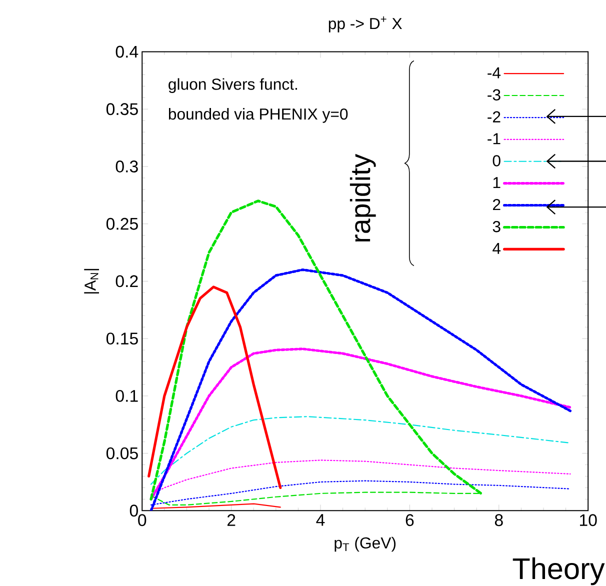 The image size is (606, 586). I want to click on y-tick-label: 0.05, so click(122, 453).